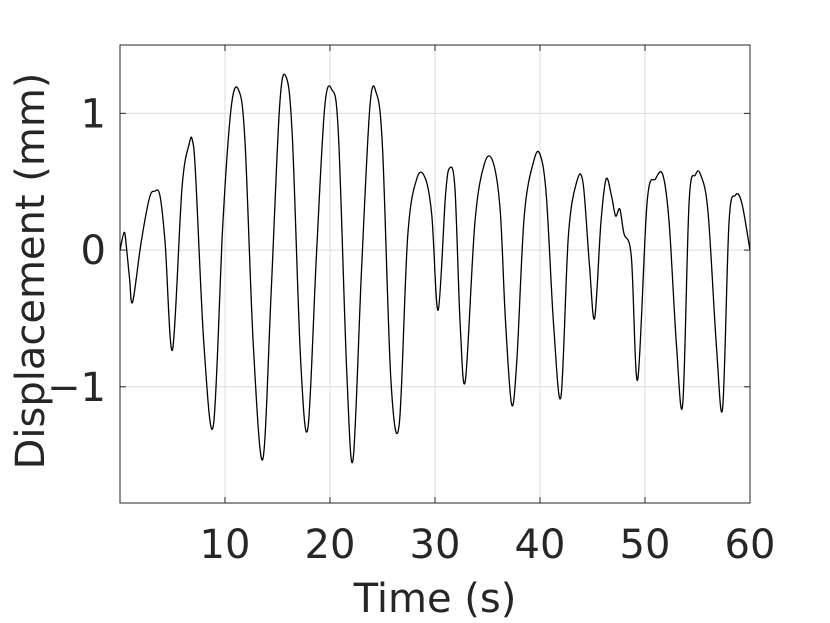 The width and height of the screenshot is (830, 623). Describe the element at coordinates (645, 545) in the screenshot. I see `x-tick-label: 50` at that location.